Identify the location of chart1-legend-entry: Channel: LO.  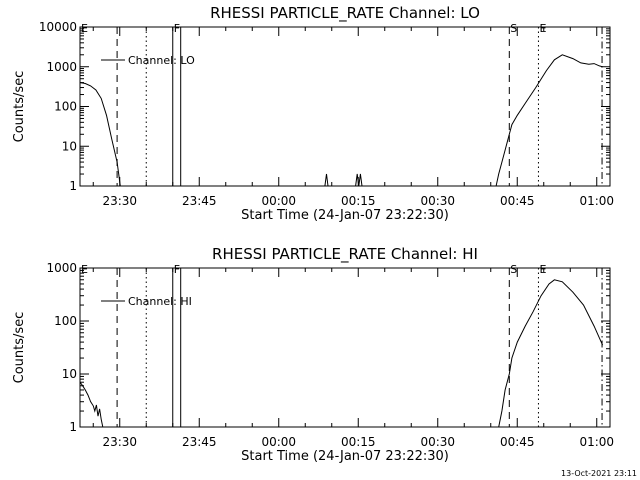
(161, 60).